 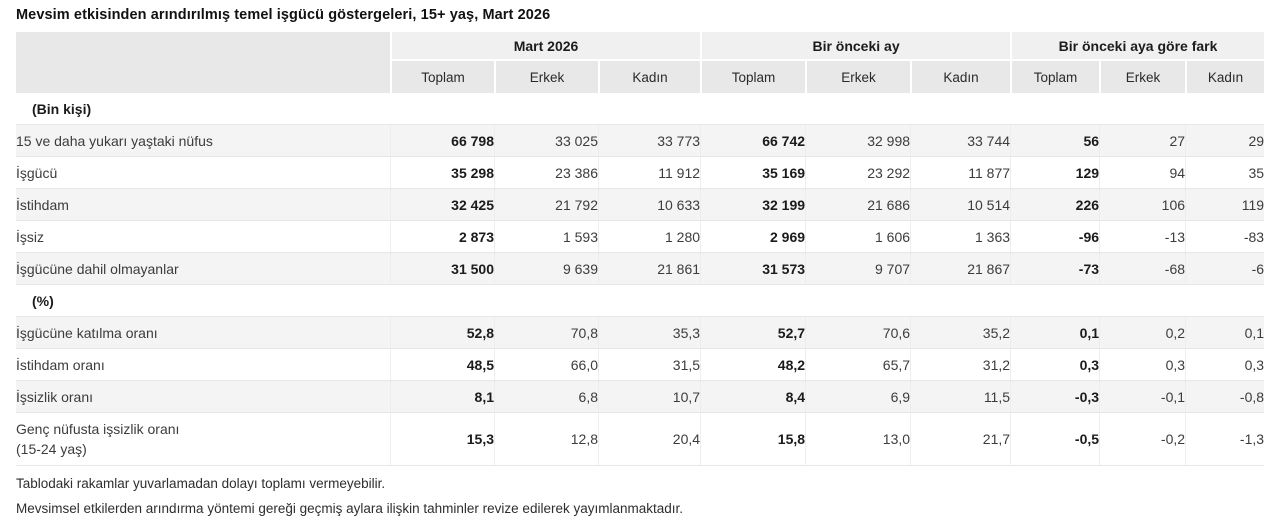 I want to click on cell: 15,3, so click(x=442, y=439).